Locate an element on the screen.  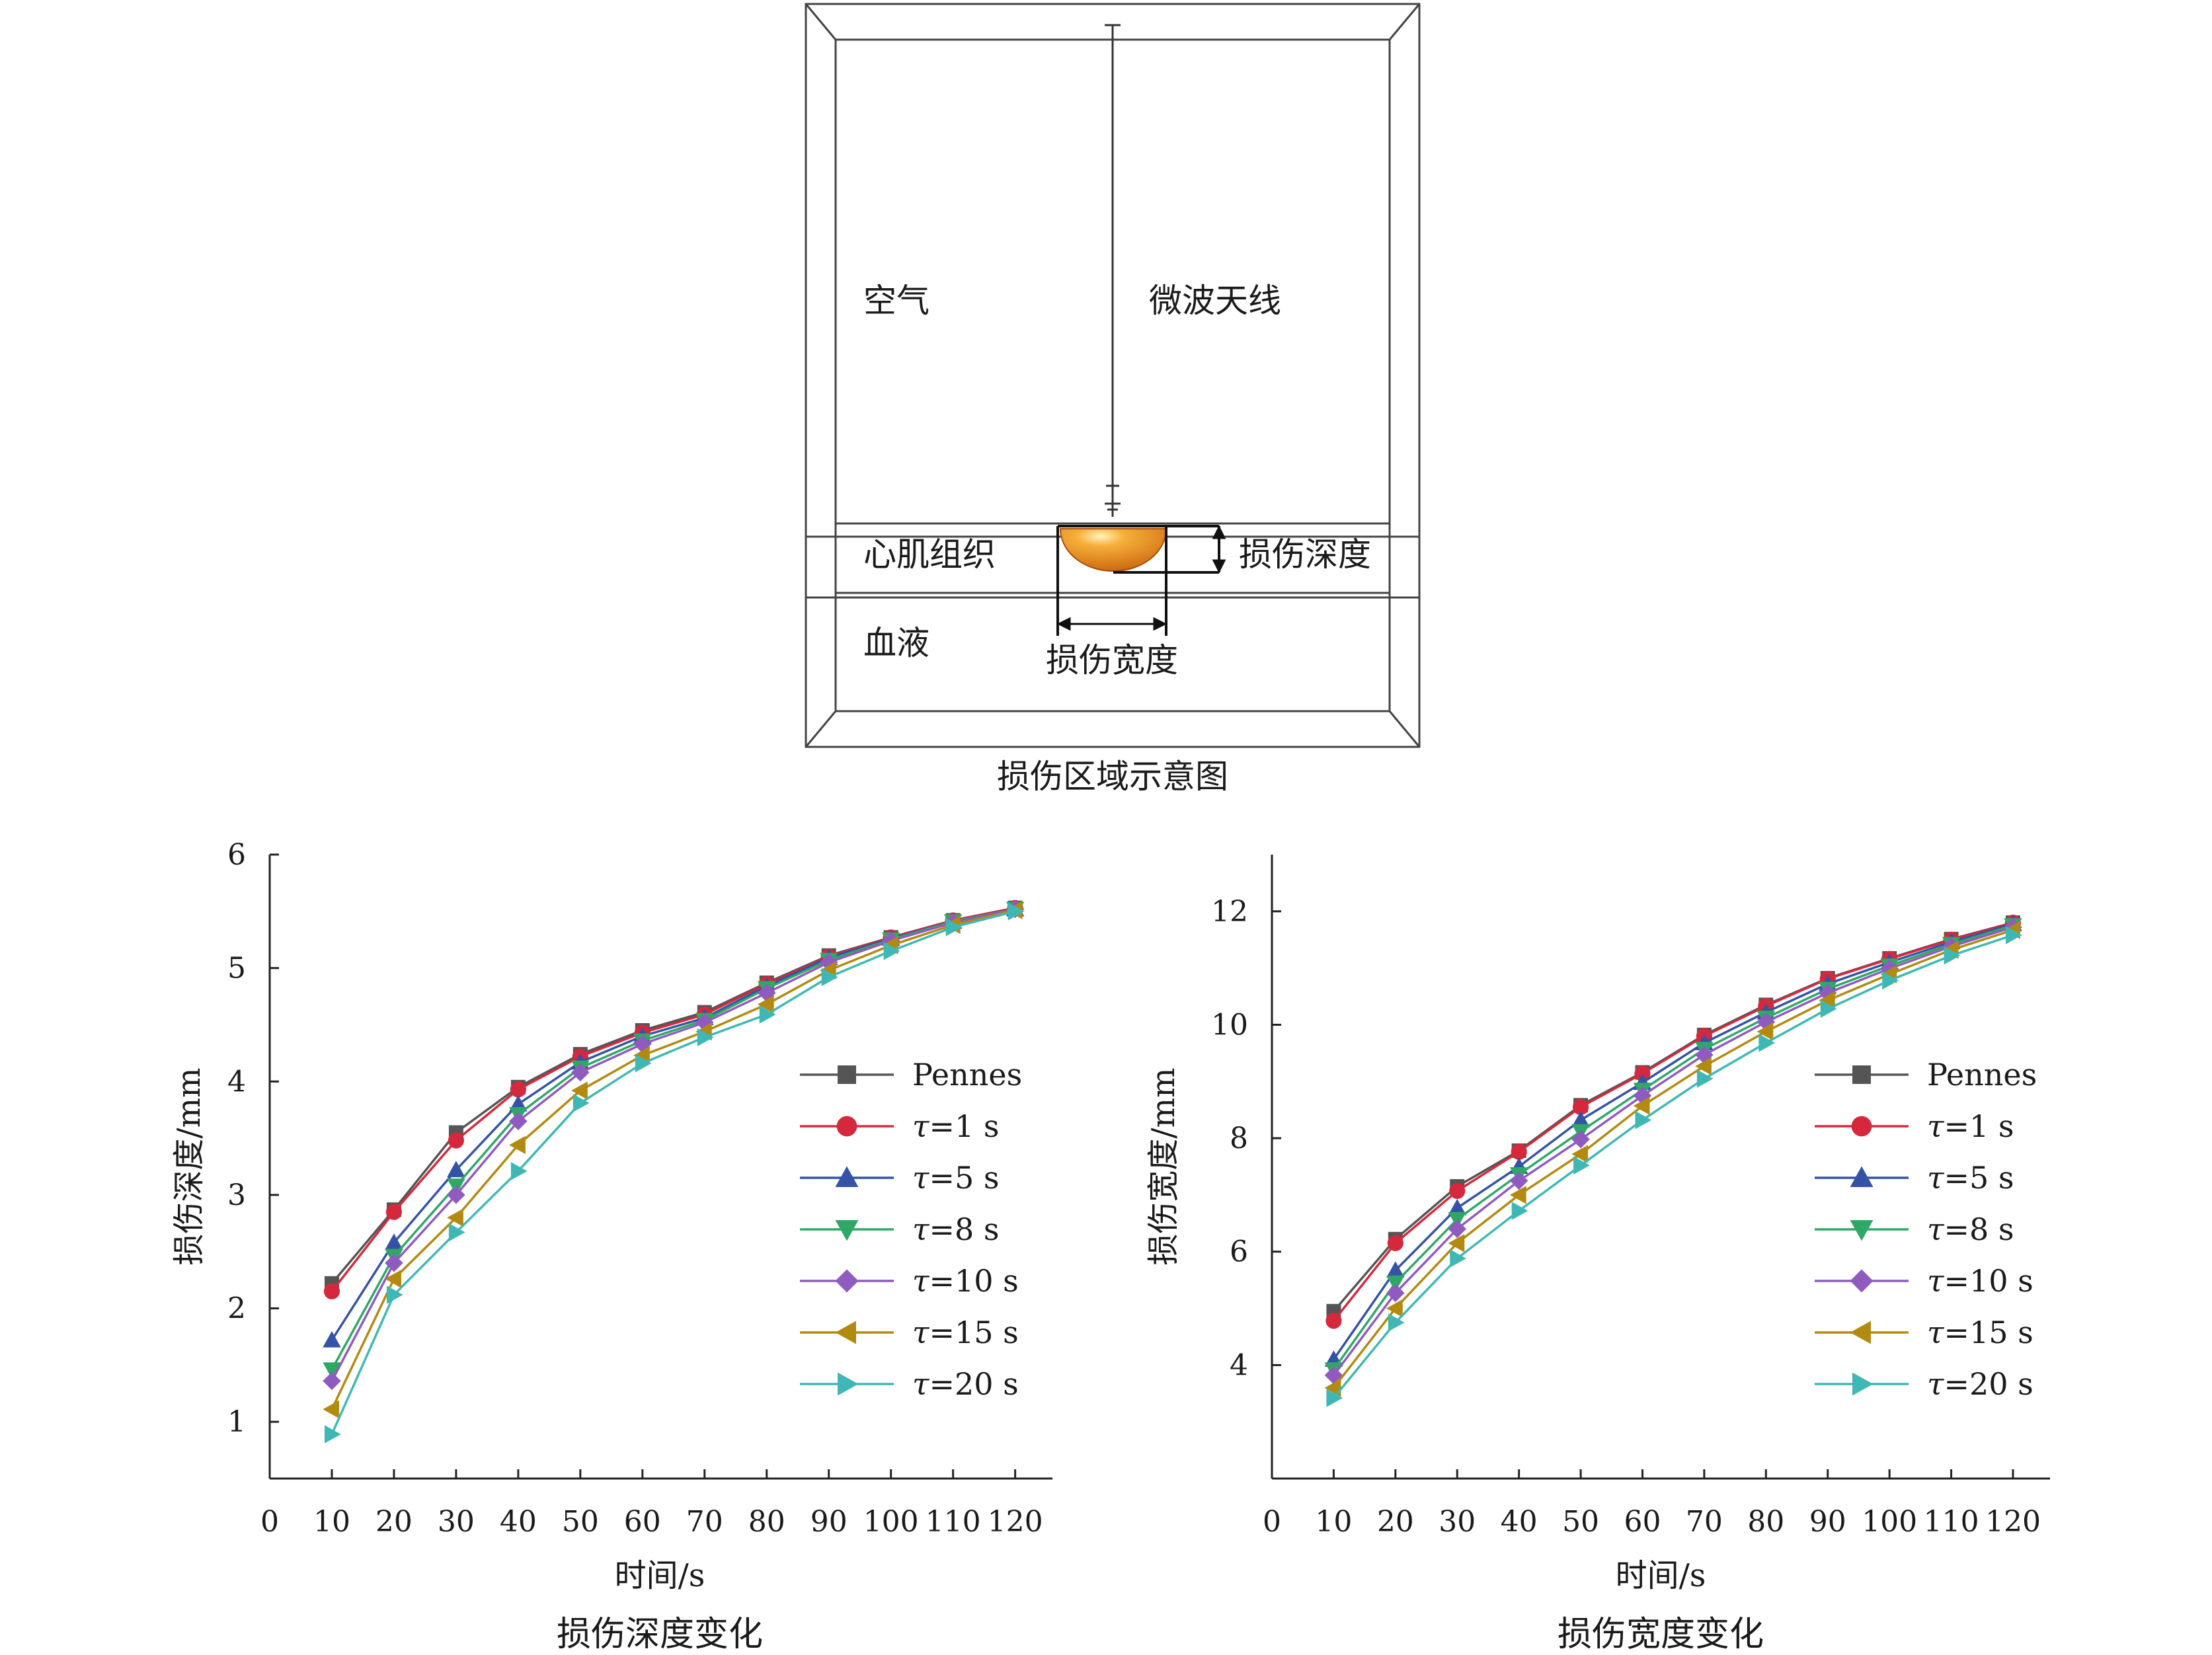
width-legend-label: τ=1 s is located at coordinates (1970, 1126).